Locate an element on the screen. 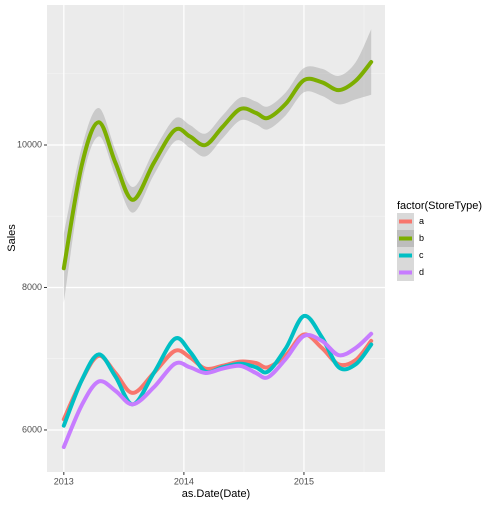  y-tick-label: 8000 is located at coordinates (32, 287).